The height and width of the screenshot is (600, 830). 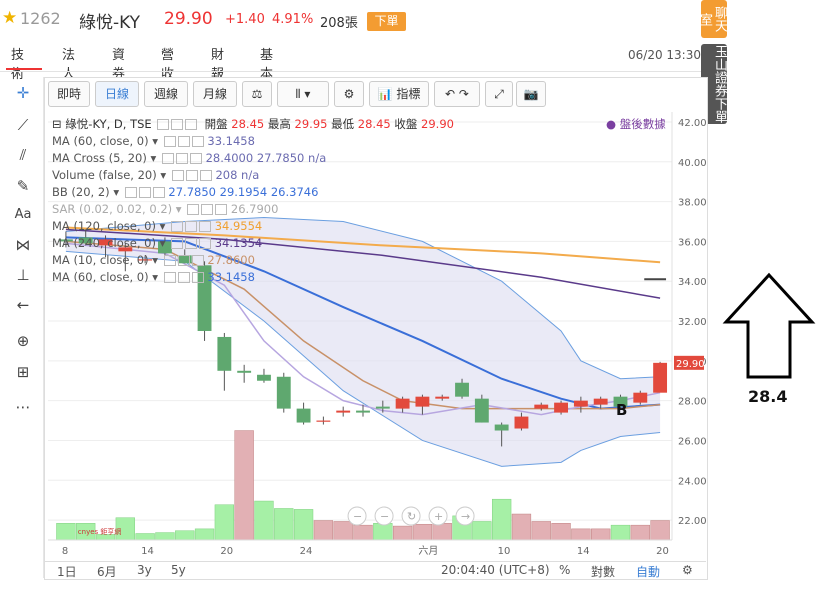 What do you see at coordinates (18, 65) in the screenshot?
I see `tab-technical: 技術` at bounding box center [18, 65].